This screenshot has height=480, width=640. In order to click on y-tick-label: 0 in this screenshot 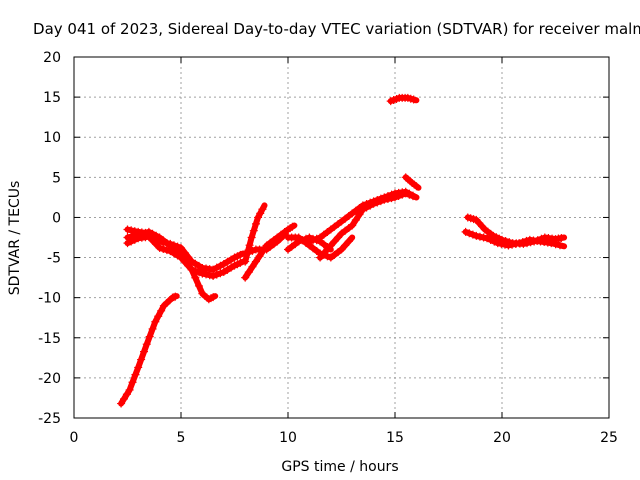, I will do `click(56, 218)`.